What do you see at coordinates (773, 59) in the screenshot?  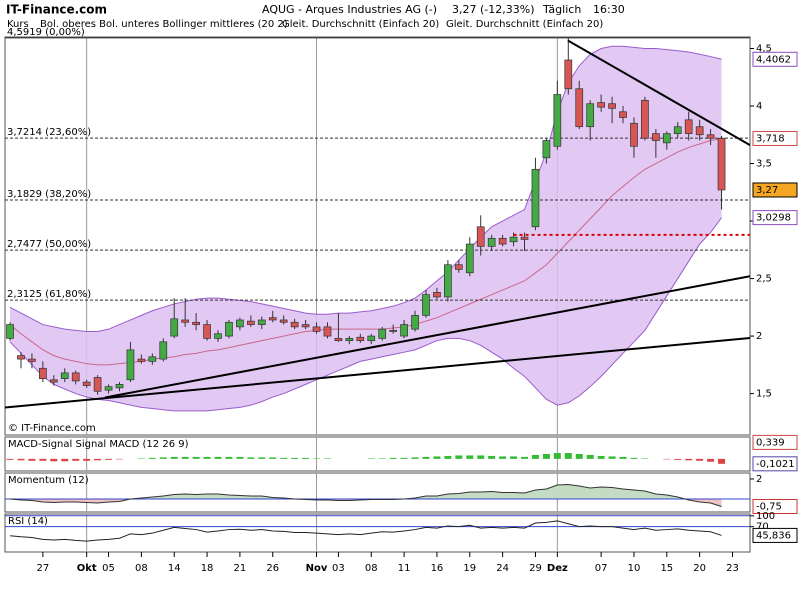 I see `value-marker-label: 4,4062` at bounding box center [773, 59].